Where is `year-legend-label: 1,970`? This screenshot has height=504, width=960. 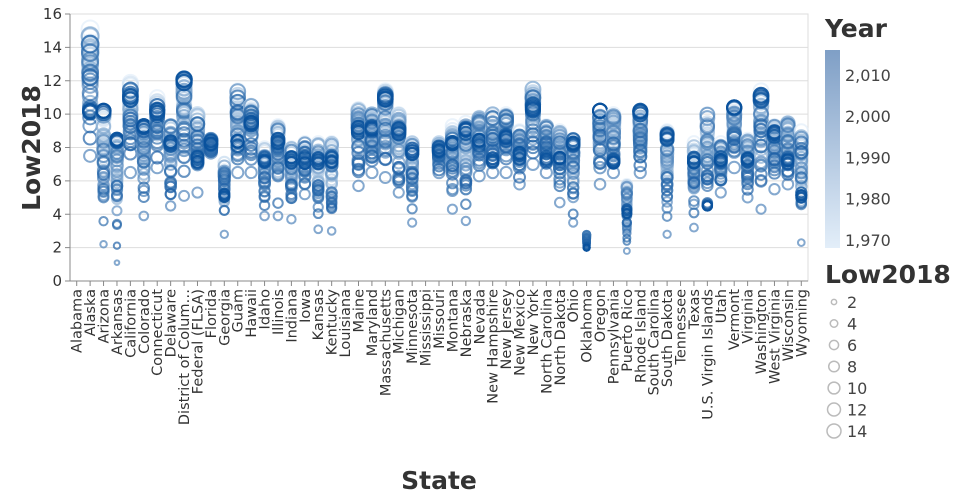
year-legend-label: 1,970 is located at coordinates (868, 240).